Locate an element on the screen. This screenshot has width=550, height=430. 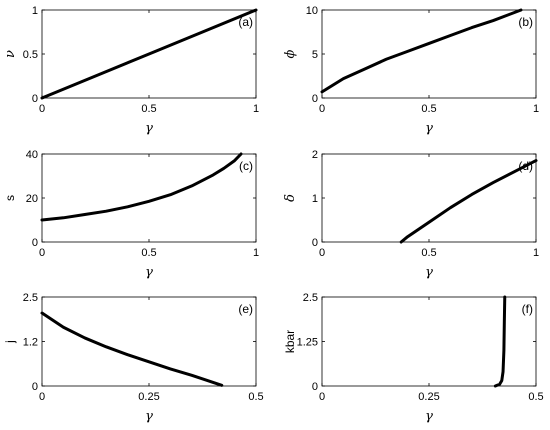
y-tick-label: 0.5 is located at coordinates (30, 55).